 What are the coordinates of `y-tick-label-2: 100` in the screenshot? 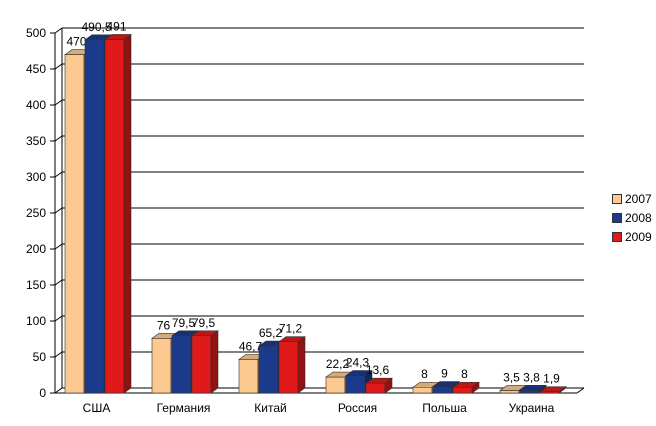 It's located at (36, 321).